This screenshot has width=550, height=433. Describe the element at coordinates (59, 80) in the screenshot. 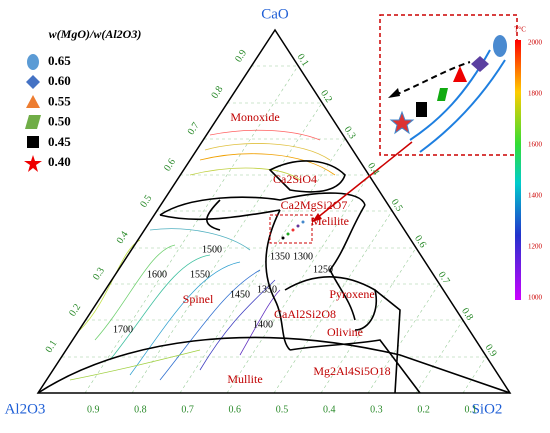

I see `legend-entry: 0.60` at that location.